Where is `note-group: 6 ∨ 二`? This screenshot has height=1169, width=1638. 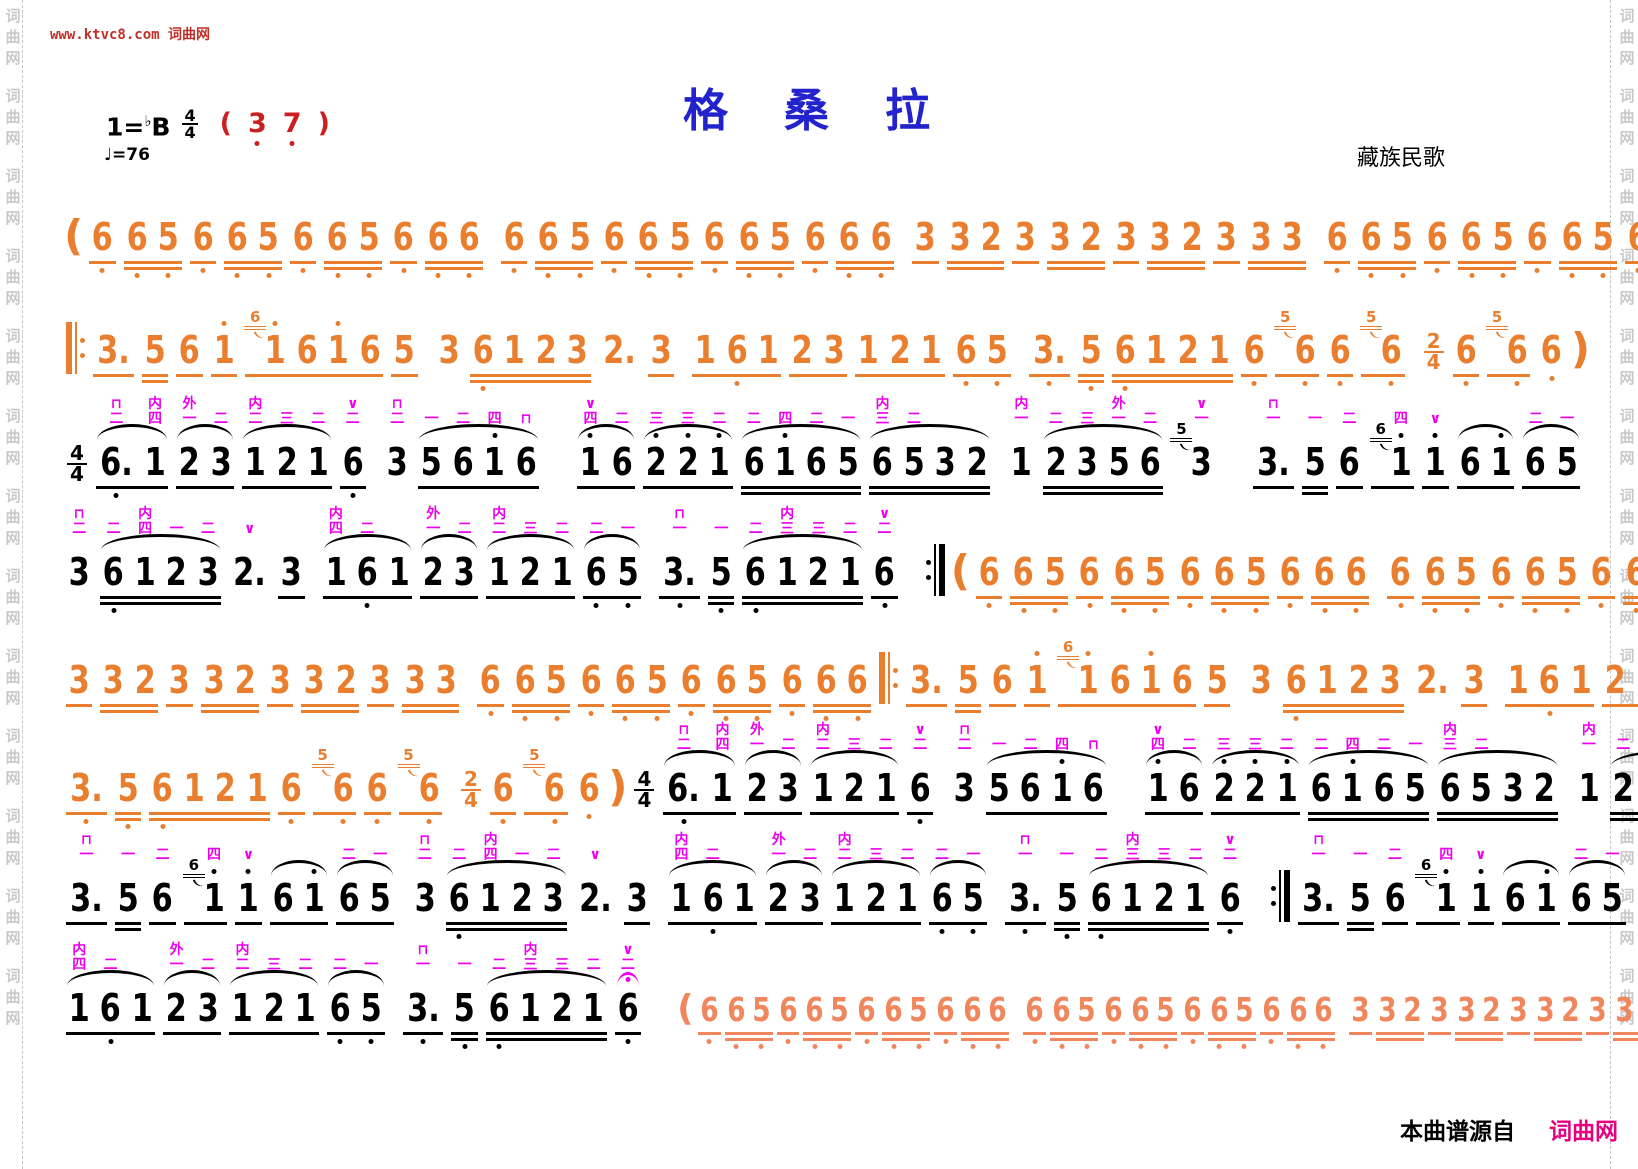 note-group: 6 ∨ 二 is located at coordinates (884, 557).